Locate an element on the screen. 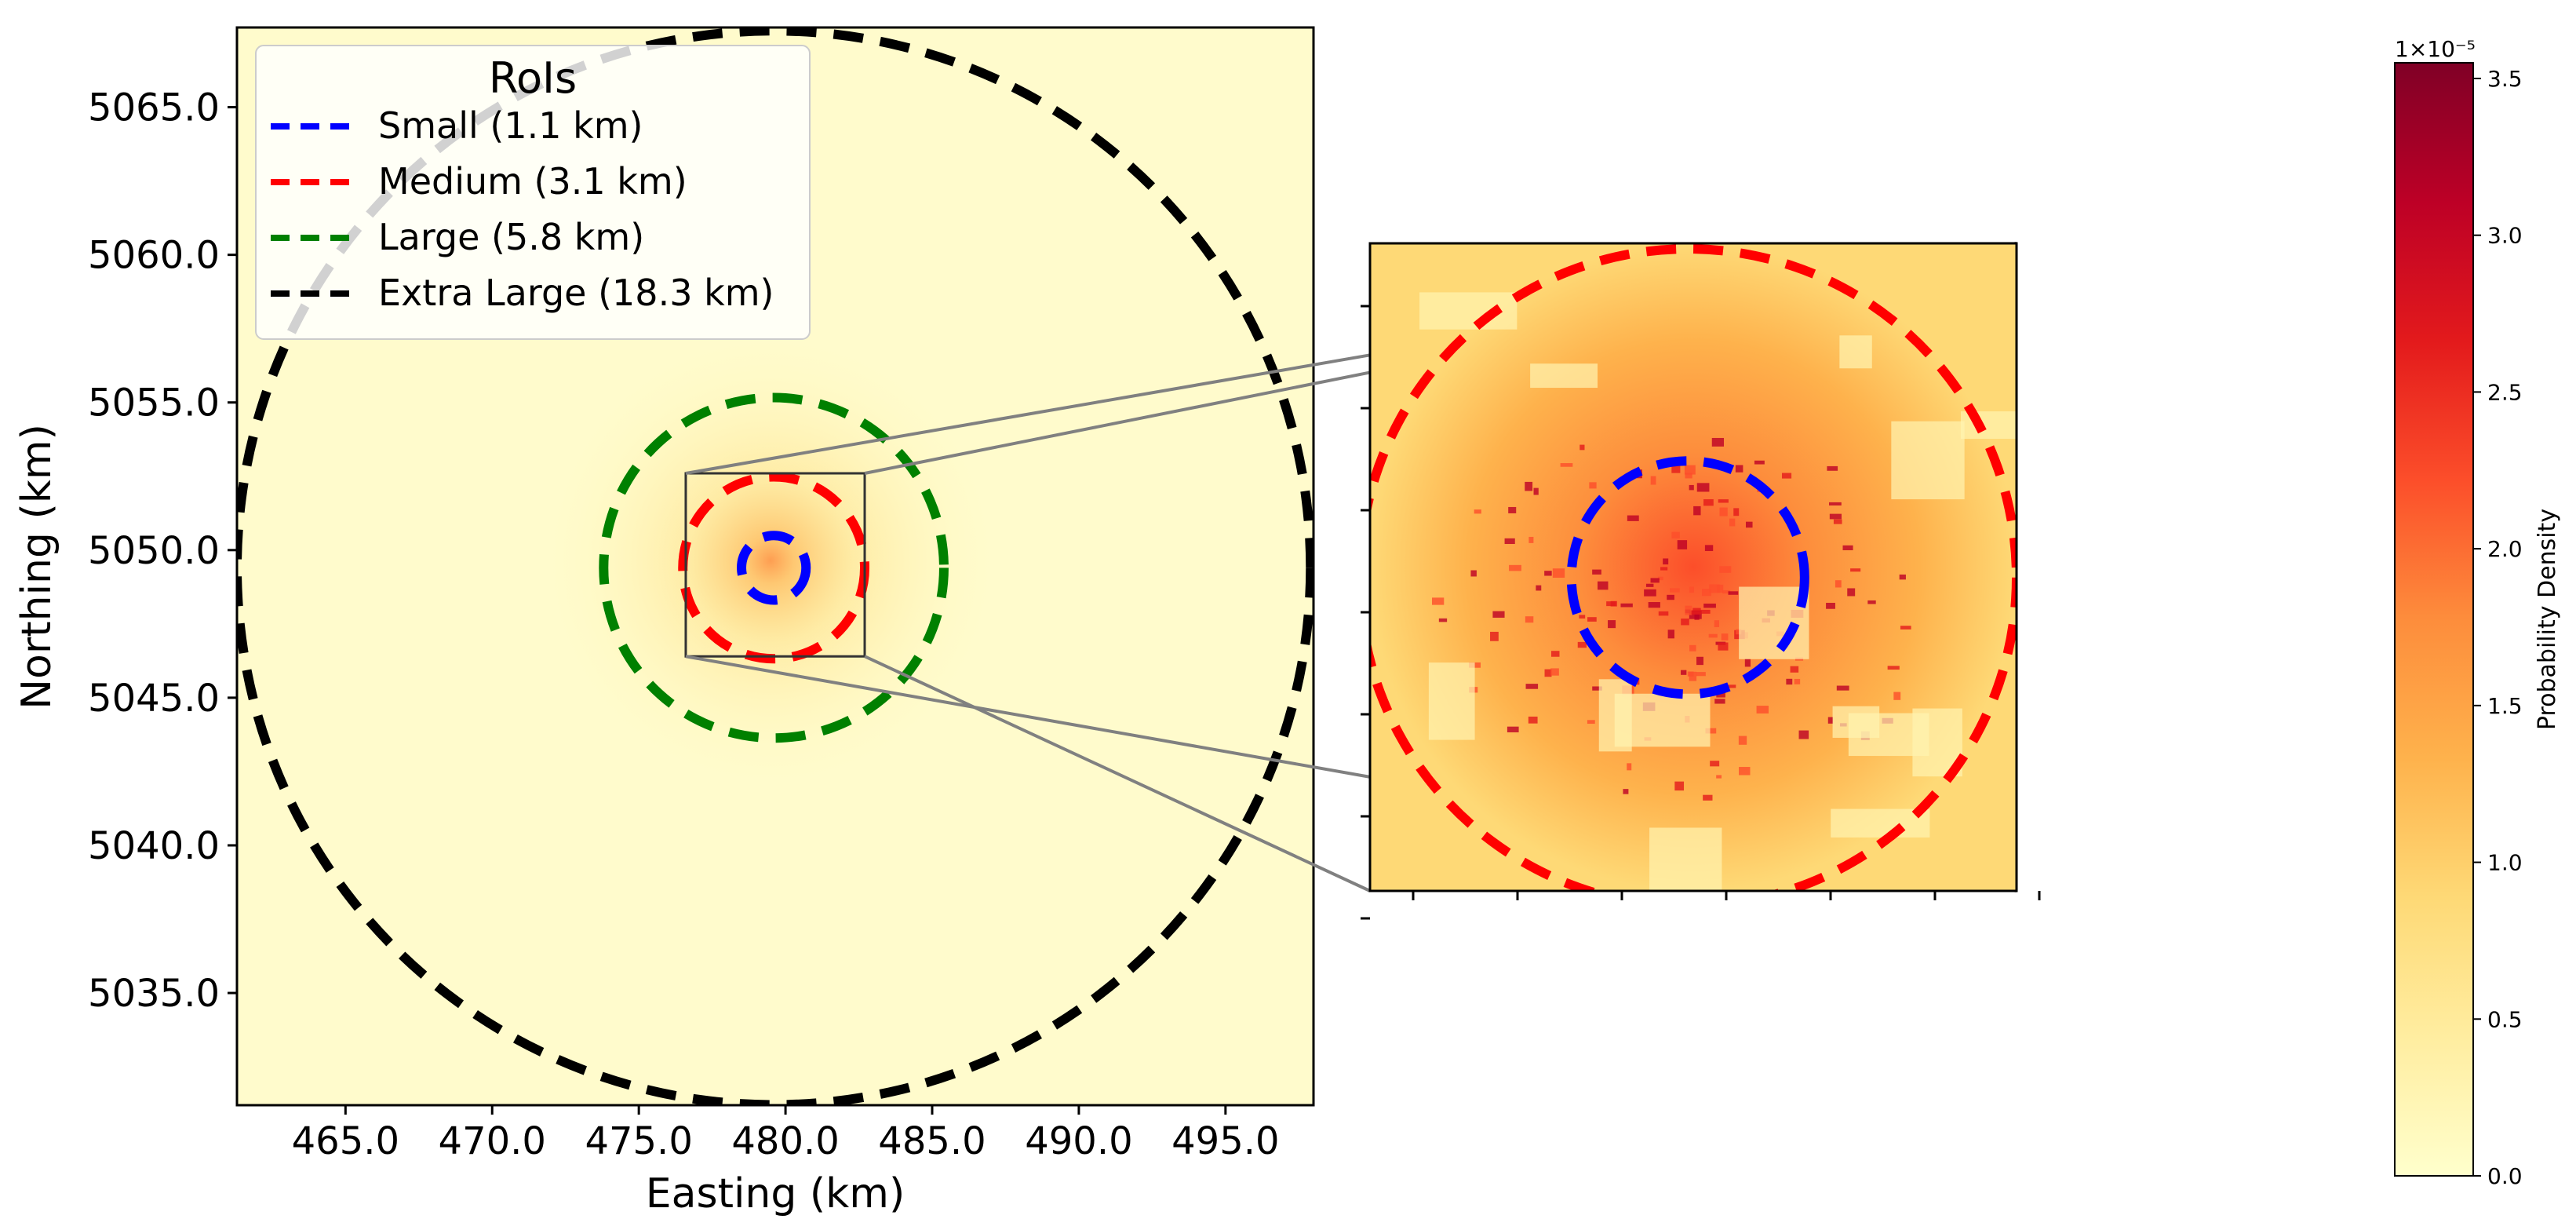  x-tick-label: 495.0 is located at coordinates (1225, 1141).